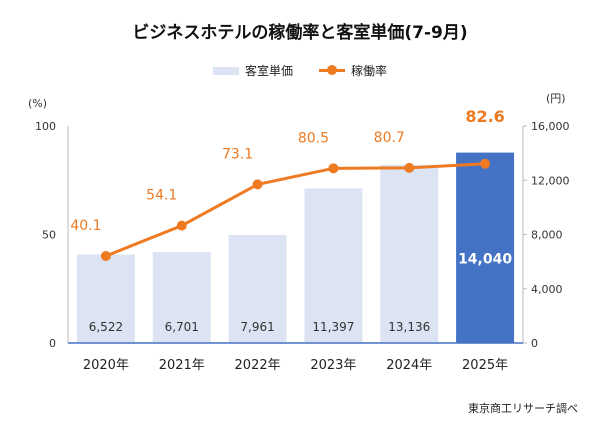  What do you see at coordinates (485, 259) in the screenshot?
I see `bar-label: 14,040` at bounding box center [485, 259].